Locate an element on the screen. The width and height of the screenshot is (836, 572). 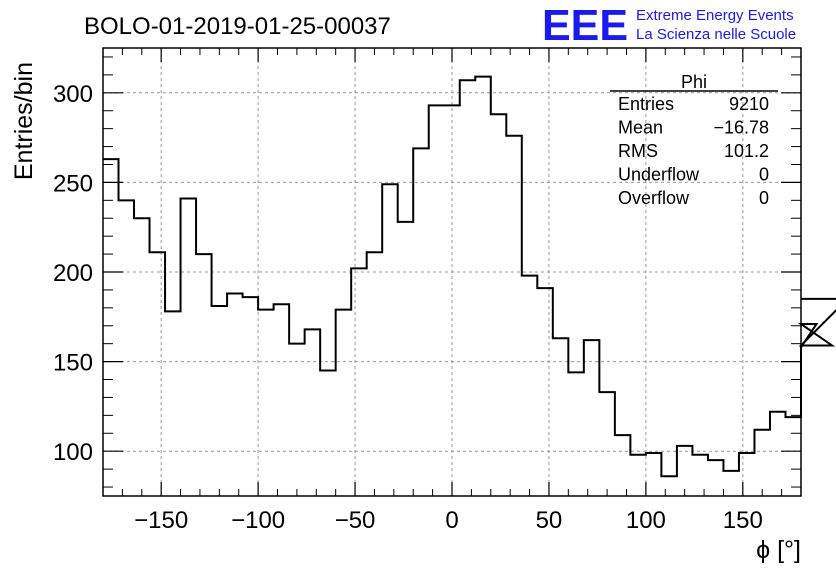
x-tick-label: 0 is located at coordinates (451, 520).